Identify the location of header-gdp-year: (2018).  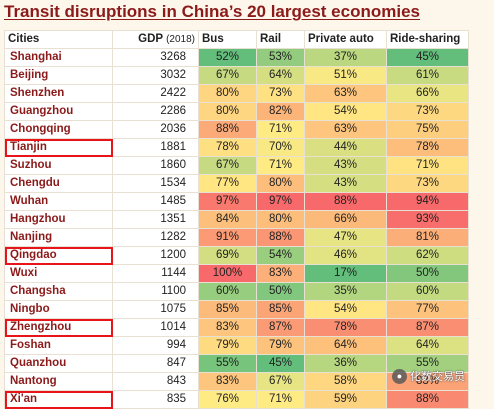
(180, 39).